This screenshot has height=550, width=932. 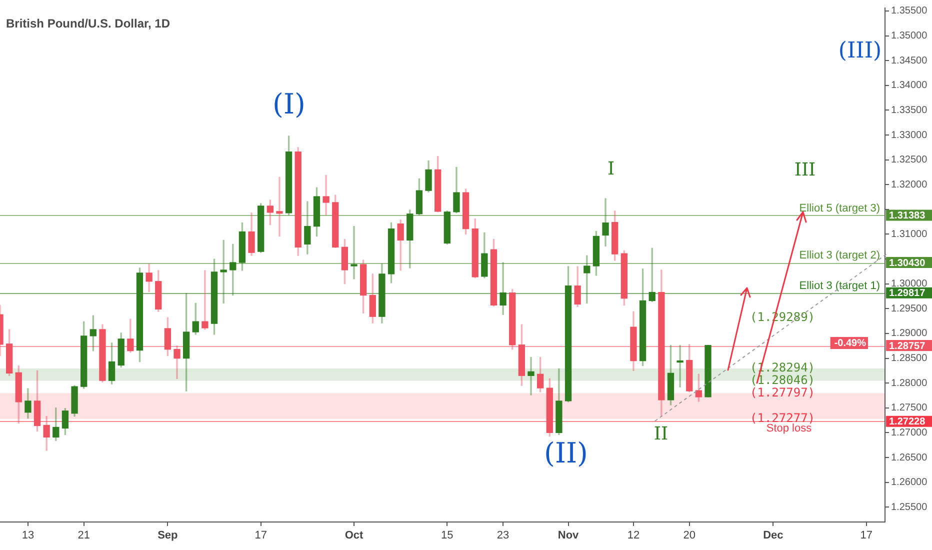 I want to click on annotation: Elliot 5 (target 3), so click(x=839, y=208).